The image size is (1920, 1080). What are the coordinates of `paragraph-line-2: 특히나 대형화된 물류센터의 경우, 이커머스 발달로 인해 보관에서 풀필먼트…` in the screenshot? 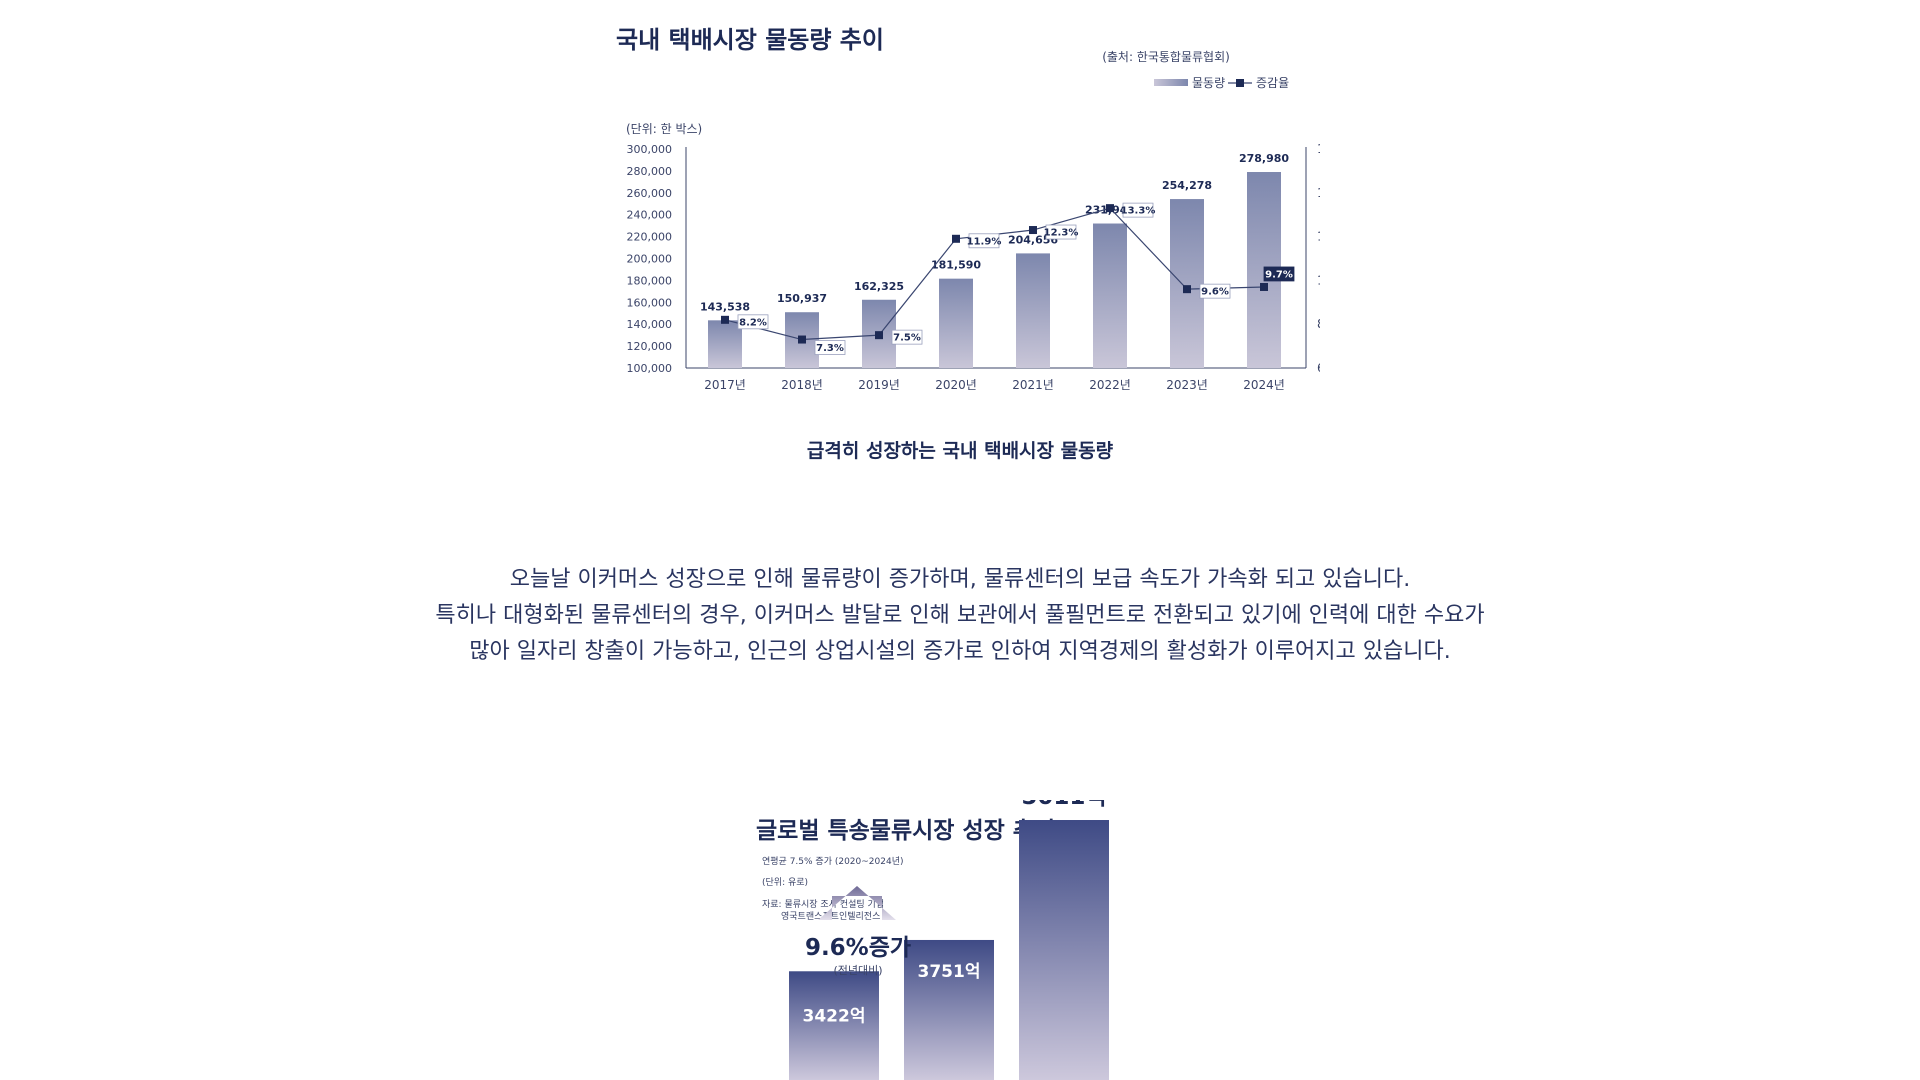 It's located at (960, 615).